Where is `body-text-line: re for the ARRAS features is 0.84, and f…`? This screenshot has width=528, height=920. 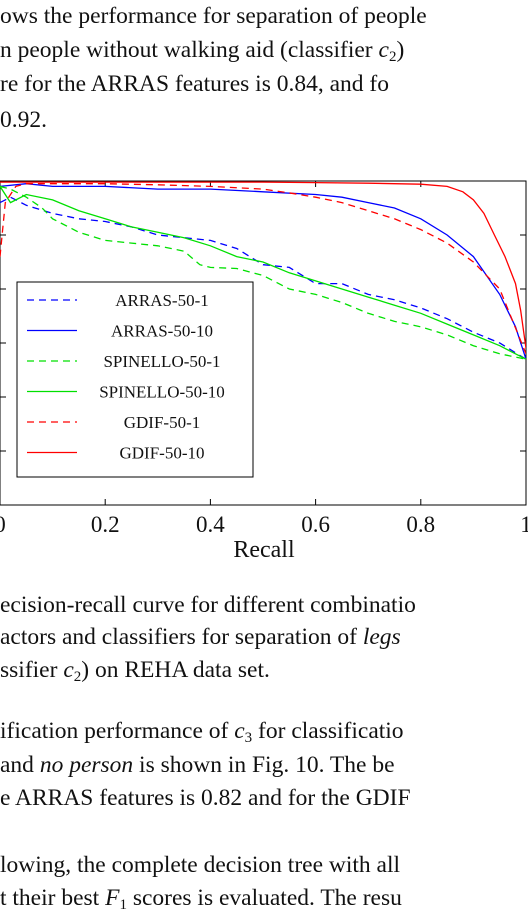 body-text-line: re for the ARRAS features is 0.84, and f… is located at coordinates (194, 84).